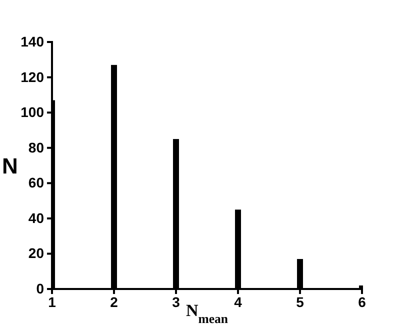  Describe the element at coordinates (36, 253) in the screenshot. I see `y-tick-label: 20` at that location.